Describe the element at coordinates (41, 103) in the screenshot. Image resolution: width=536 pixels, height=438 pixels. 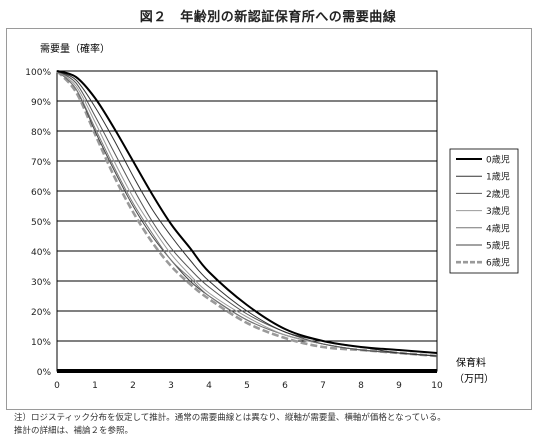
I see `y-tick-label: 90%` at that location.